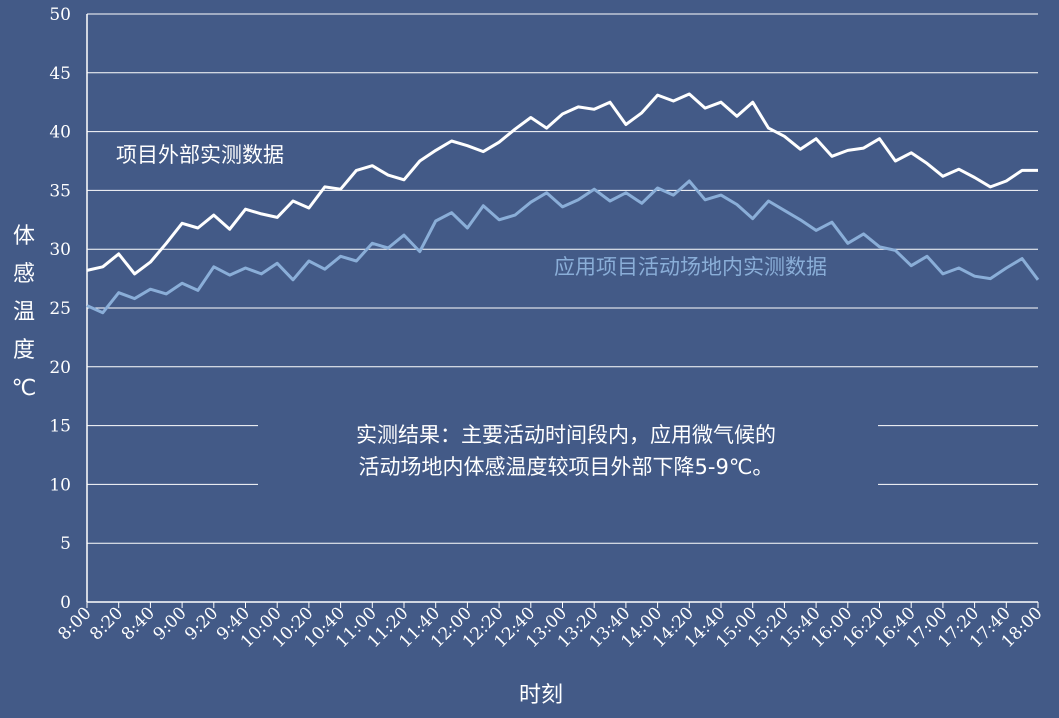  What do you see at coordinates (24, 350) in the screenshot?
I see `y-axis-label-char: 度` at bounding box center [24, 350].